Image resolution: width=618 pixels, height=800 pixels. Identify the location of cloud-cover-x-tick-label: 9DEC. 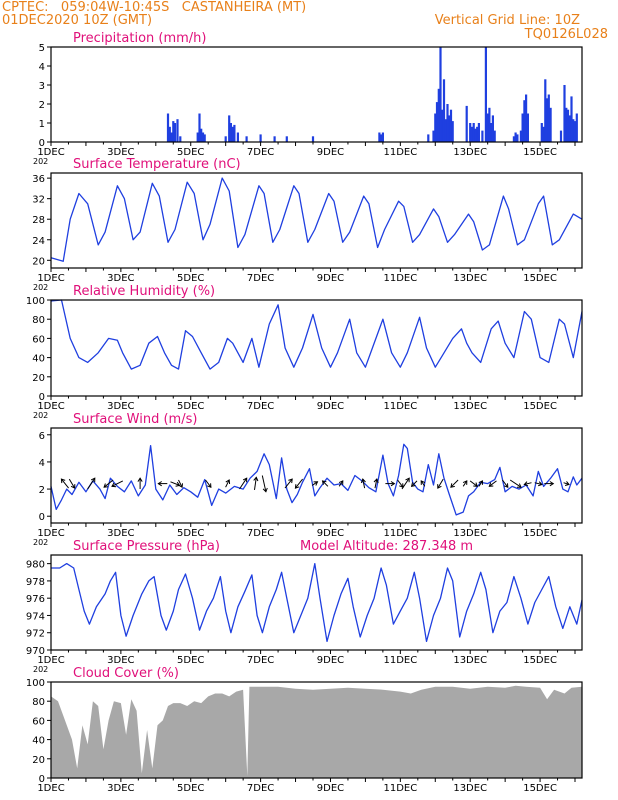
(330, 788).